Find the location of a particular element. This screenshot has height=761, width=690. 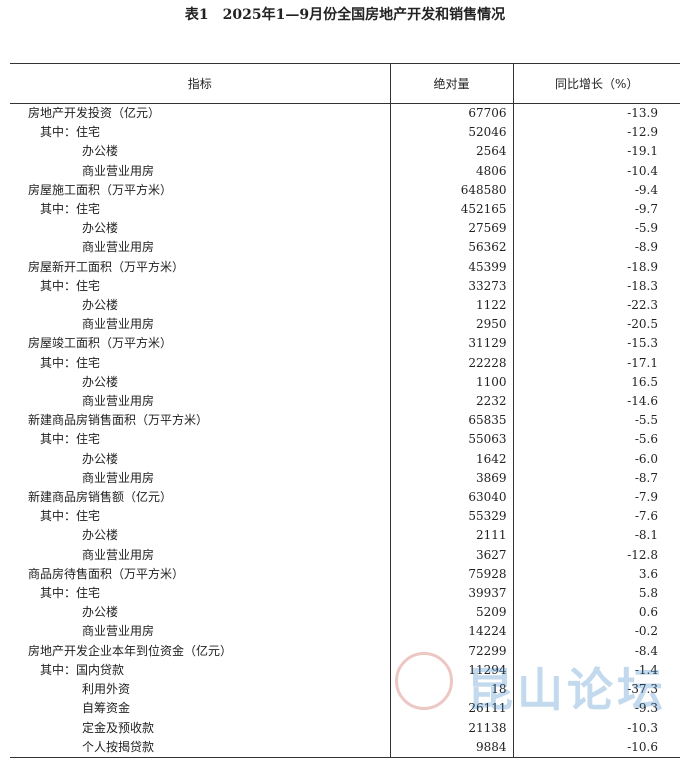

value-cell: 3627 is located at coordinates (451, 555).